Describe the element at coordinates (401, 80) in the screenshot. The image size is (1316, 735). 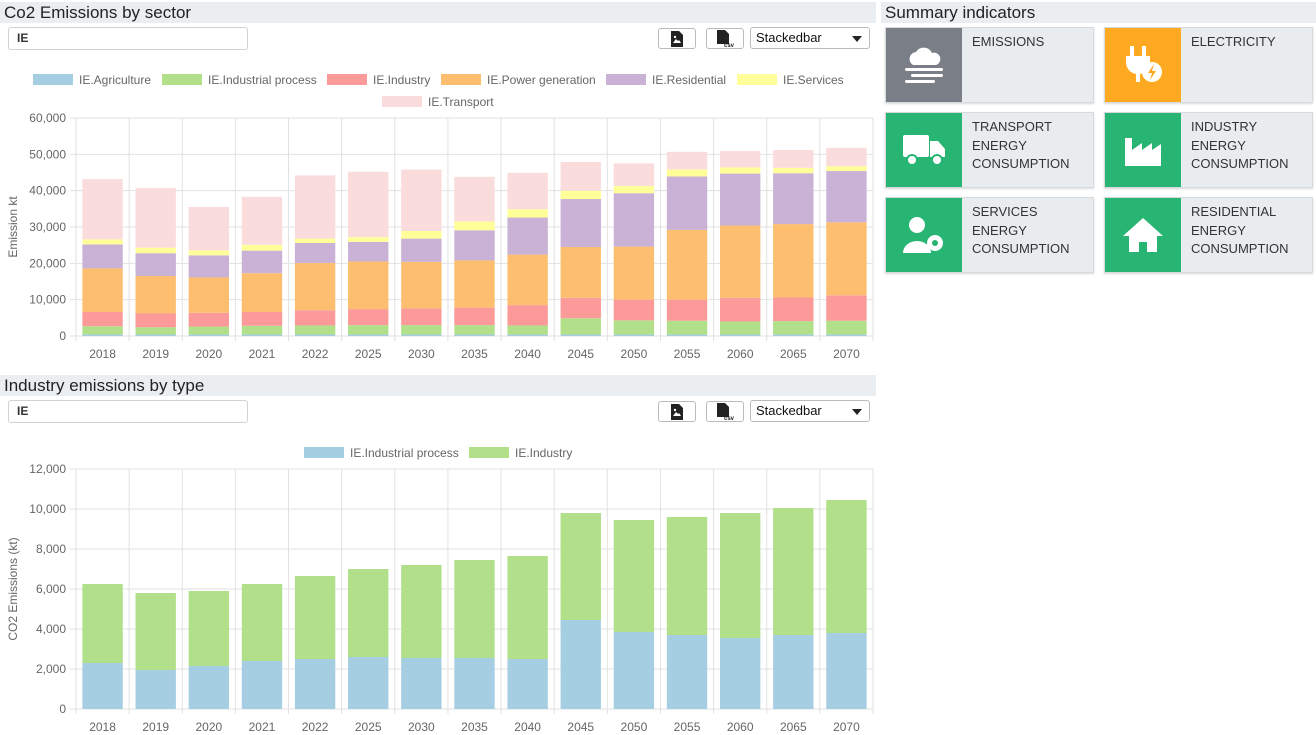
I see `chart1-legend-label: IE.Industry` at that location.